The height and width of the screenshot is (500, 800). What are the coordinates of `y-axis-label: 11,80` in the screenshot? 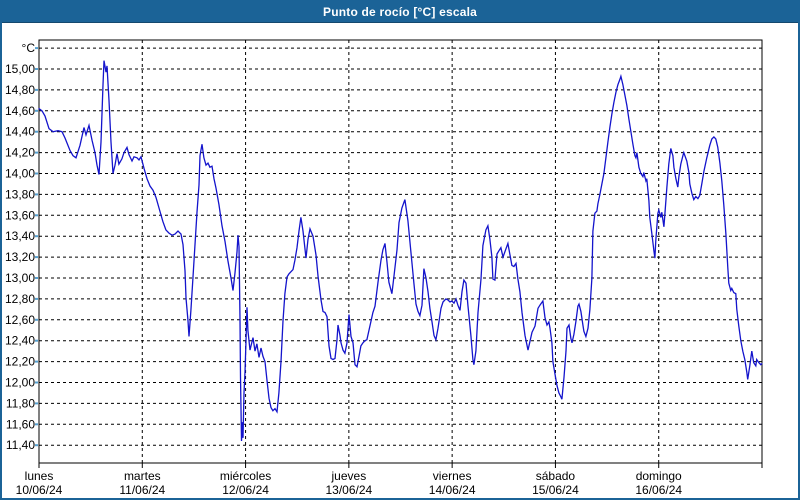 It's located at (20, 403).